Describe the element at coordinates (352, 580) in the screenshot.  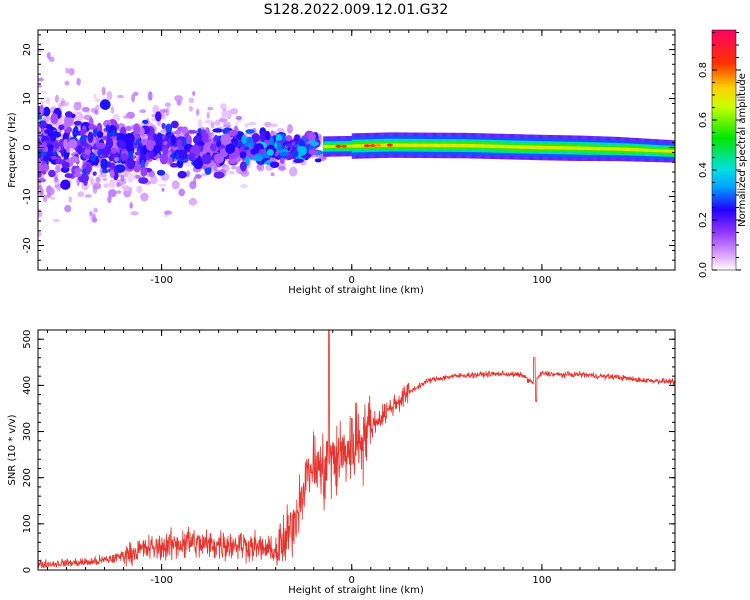
I see `x-tick-label: 0` at that location.